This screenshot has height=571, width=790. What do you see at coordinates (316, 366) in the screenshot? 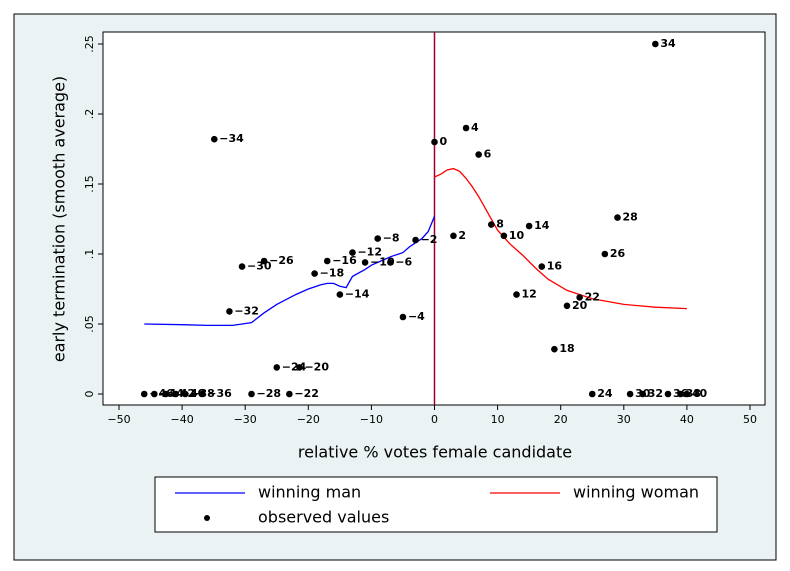
I see `point-label: −20` at bounding box center [316, 366].